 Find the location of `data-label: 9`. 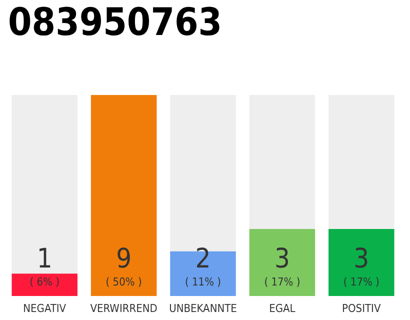

data-label: 9 is located at coordinates (124, 259).